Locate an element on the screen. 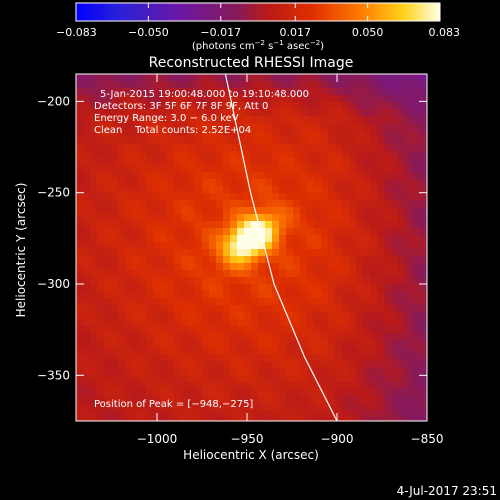 This screenshot has width=500, height=500. x-tick-label: −850 is located at coordinates (427, 439).